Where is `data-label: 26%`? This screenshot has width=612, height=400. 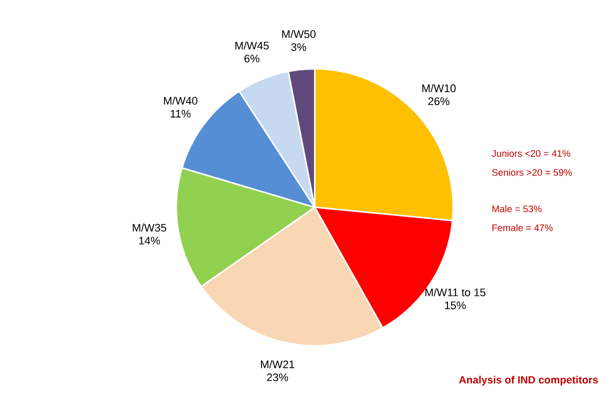
data-label: 26% is located at coordinates (439, 101).